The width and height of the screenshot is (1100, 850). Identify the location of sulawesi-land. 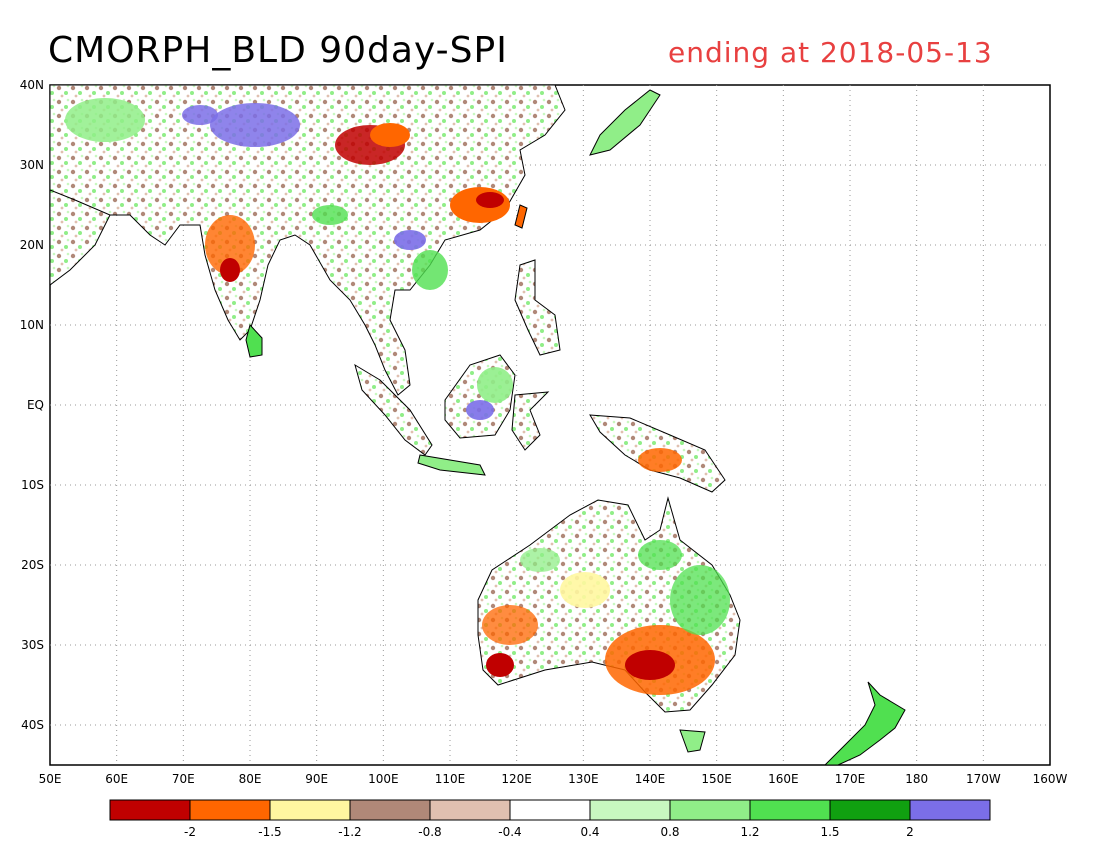
(530, 421).